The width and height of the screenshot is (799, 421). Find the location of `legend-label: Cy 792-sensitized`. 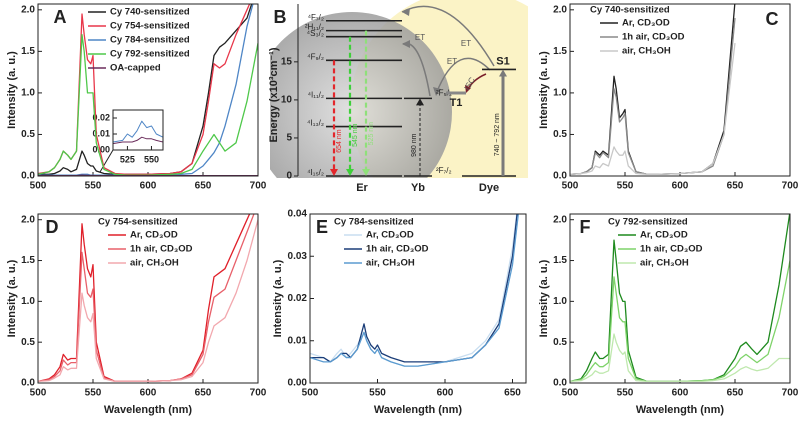

legend-label: Cy 792-sensitized is located at coordinates (150, 54).